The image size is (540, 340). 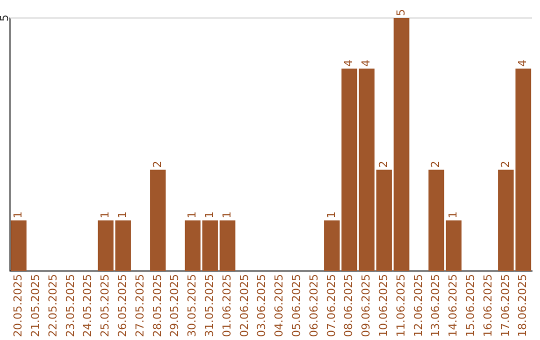 What do you see at coordinates (418, 306) in the screenshot?
I see `x-tick-label: 12.06.2025` at bounding box center [418, 306].